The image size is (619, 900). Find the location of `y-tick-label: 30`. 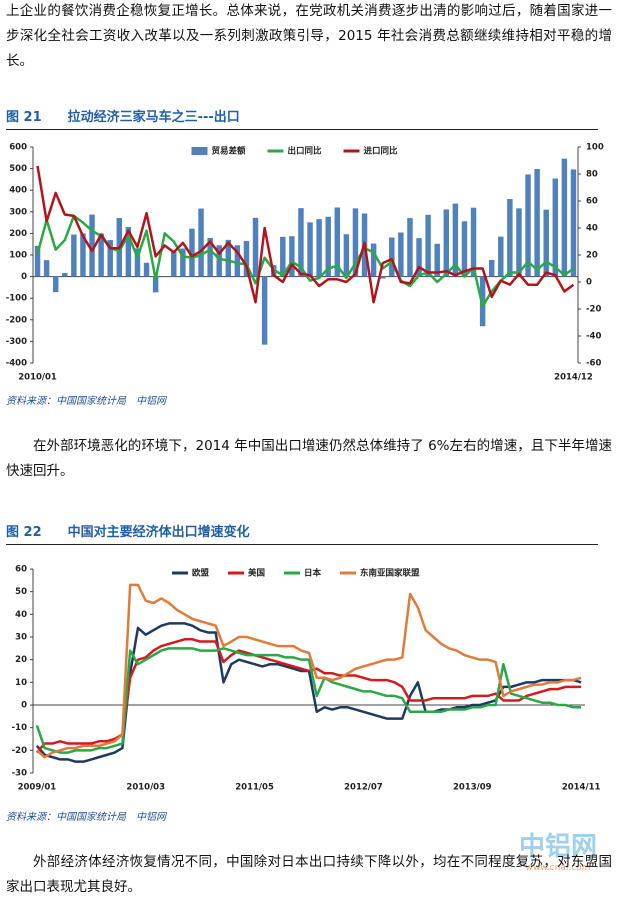

y-tick-label: 30 is located at coordinates (21, 638).